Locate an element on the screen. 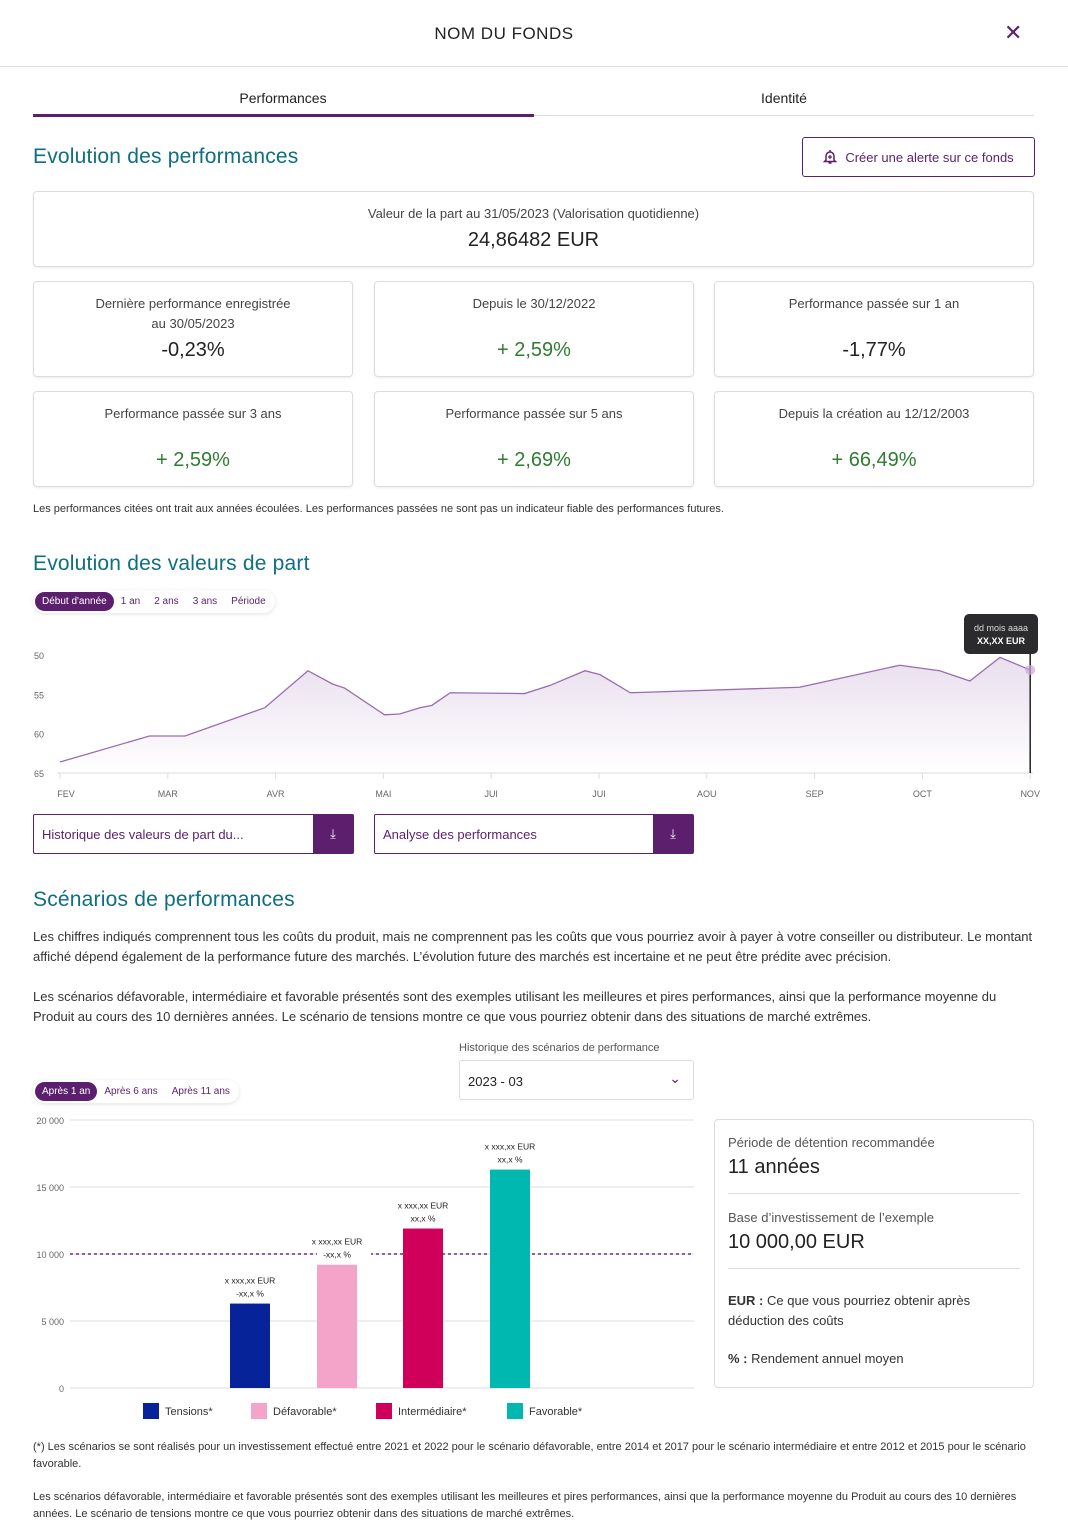 This screenshot has height=1536, width=1068. base-label: Base d’investissement de l’exemple is located at coordinates (831, 1217).